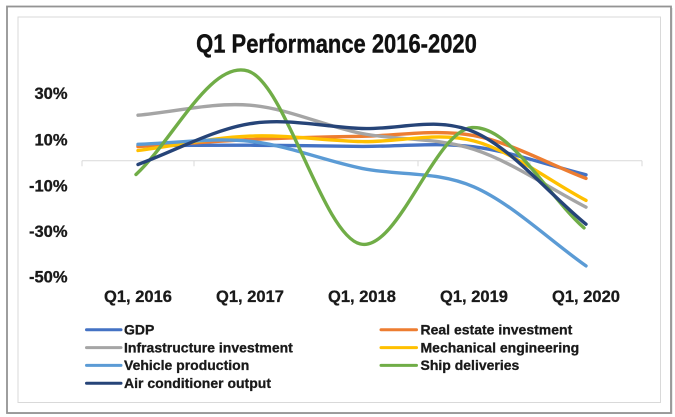 The width and height of the screenshot is (675, 417). What do you see at coordinates (50, 94) in the screenshot?
I see `svg-text: 30%` at bounding box center [50, 94].